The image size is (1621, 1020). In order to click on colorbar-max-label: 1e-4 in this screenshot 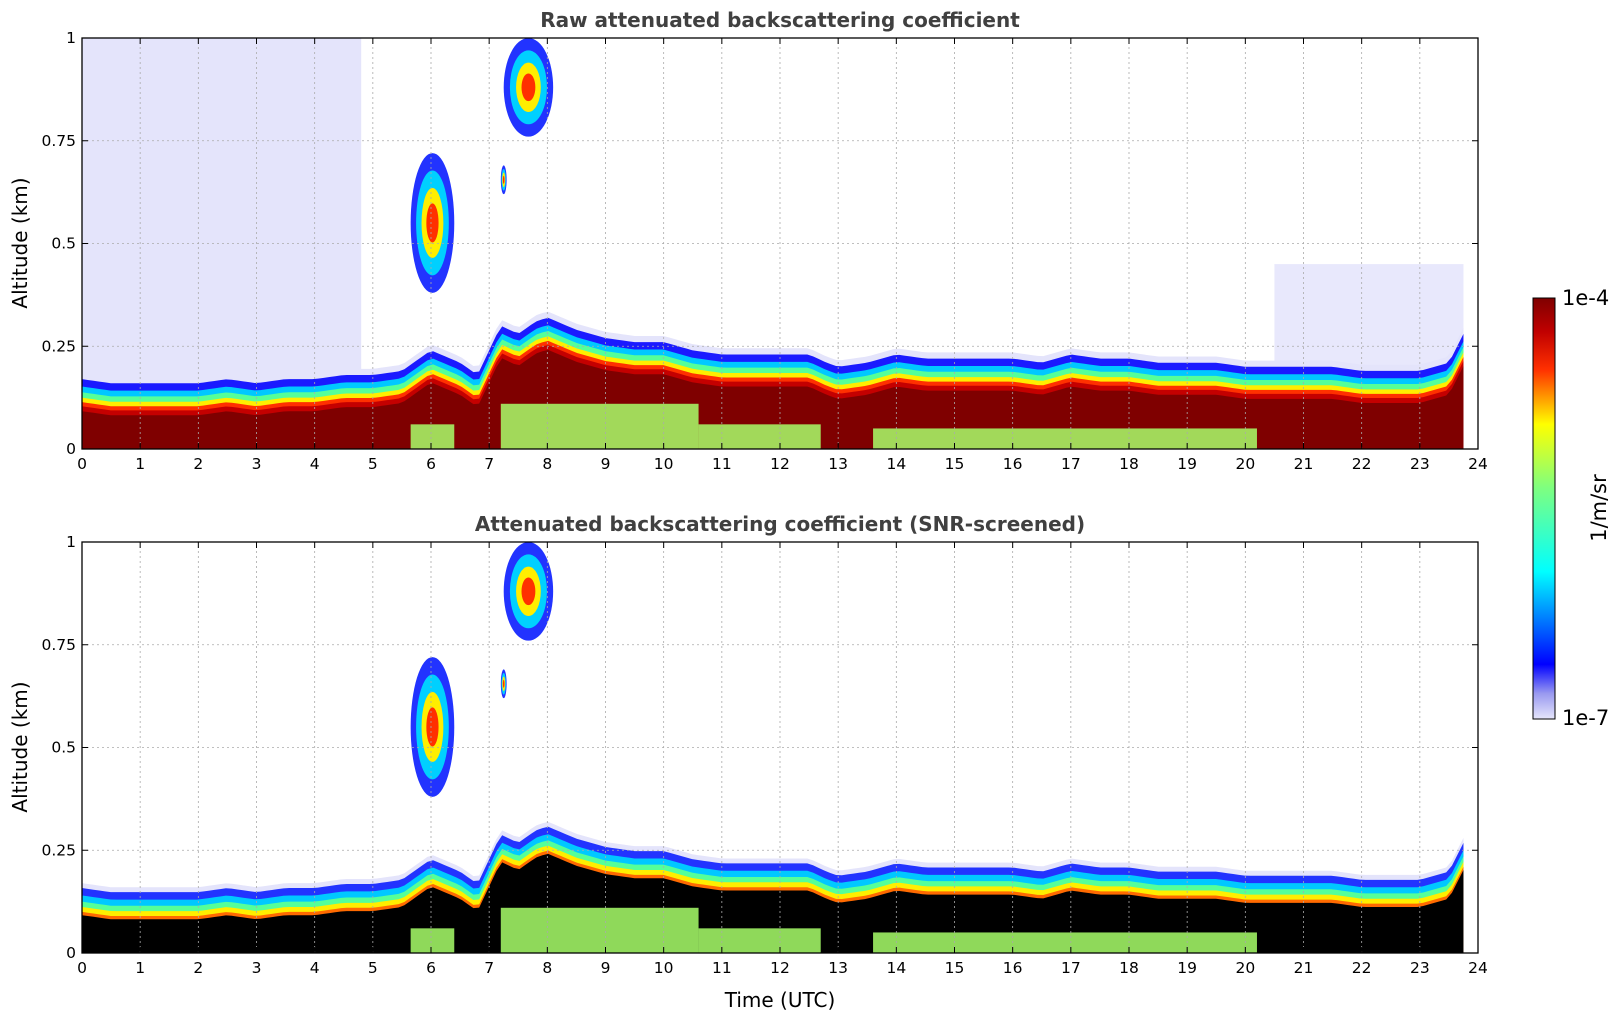, I will do `click(1585, 298)`.